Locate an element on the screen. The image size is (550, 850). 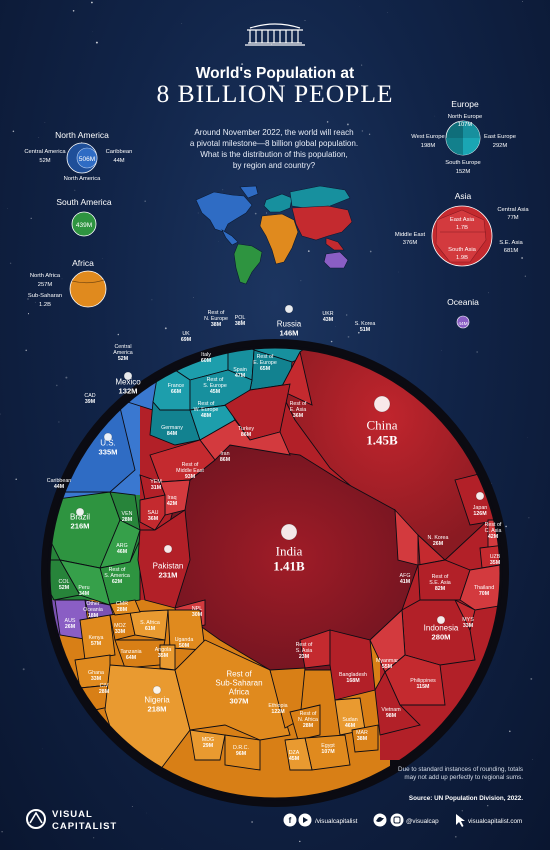
label-rest-of-s-asia: S. Asia is located at coordinates (304, 651).